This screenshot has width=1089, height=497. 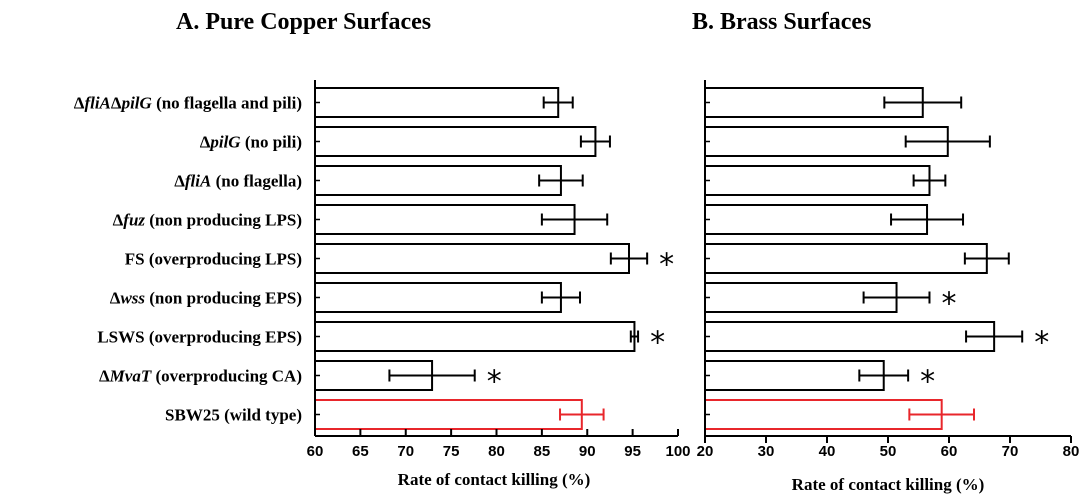 What do you see at coordinates (587, 451) in the screenshot?
I see `x-tick-label: 90` at bounding box center [587, 451].